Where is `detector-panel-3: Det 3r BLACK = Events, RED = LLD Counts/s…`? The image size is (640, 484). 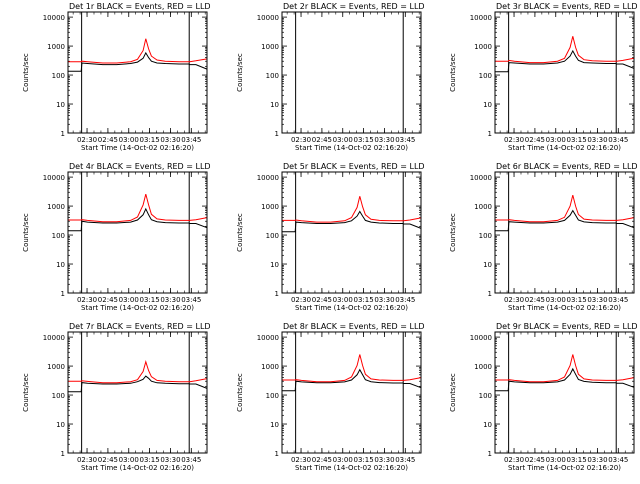
detector-panel-3: Det 3r BLACK = Events, RED = LLD Counts/s… is located at coordinates (543, 77).